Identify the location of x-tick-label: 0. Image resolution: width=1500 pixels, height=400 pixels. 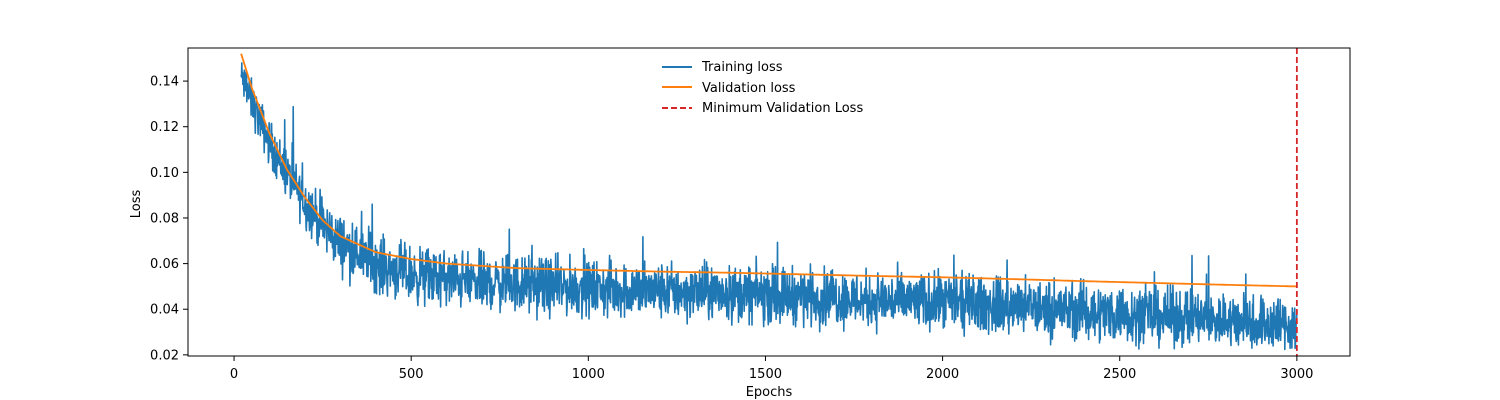
(234, 374).